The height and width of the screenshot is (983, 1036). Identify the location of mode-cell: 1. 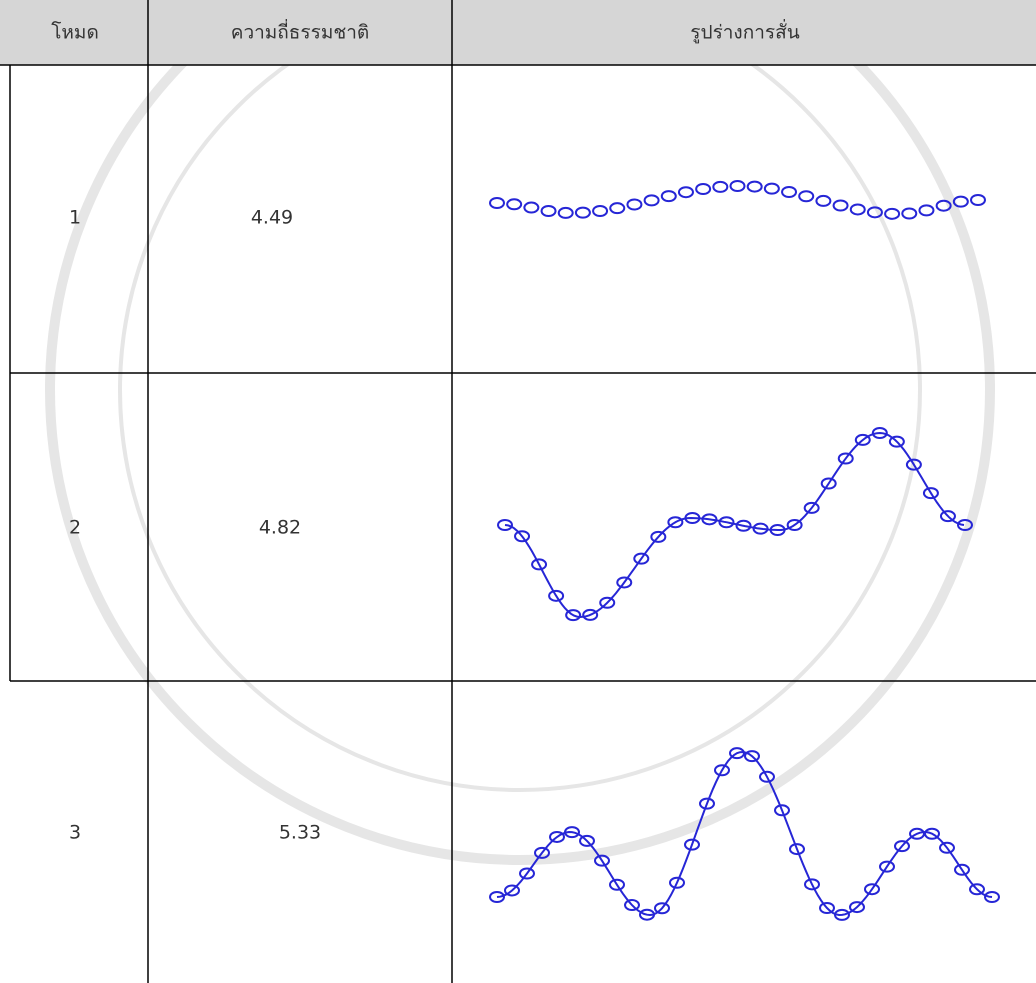
(75, 218).